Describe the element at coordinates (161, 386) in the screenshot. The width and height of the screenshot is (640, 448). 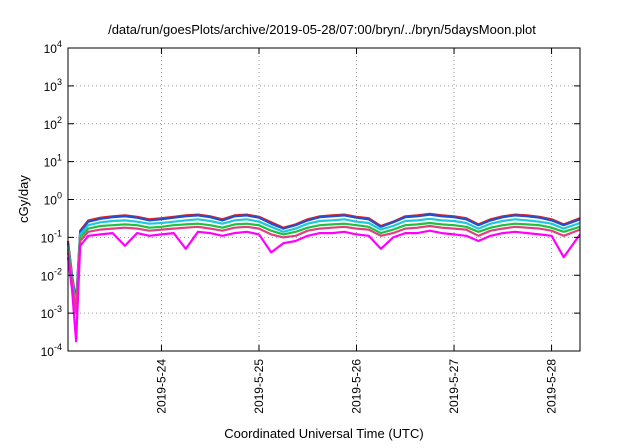
I see `x-tick-label: 2019-5-24` at that location.